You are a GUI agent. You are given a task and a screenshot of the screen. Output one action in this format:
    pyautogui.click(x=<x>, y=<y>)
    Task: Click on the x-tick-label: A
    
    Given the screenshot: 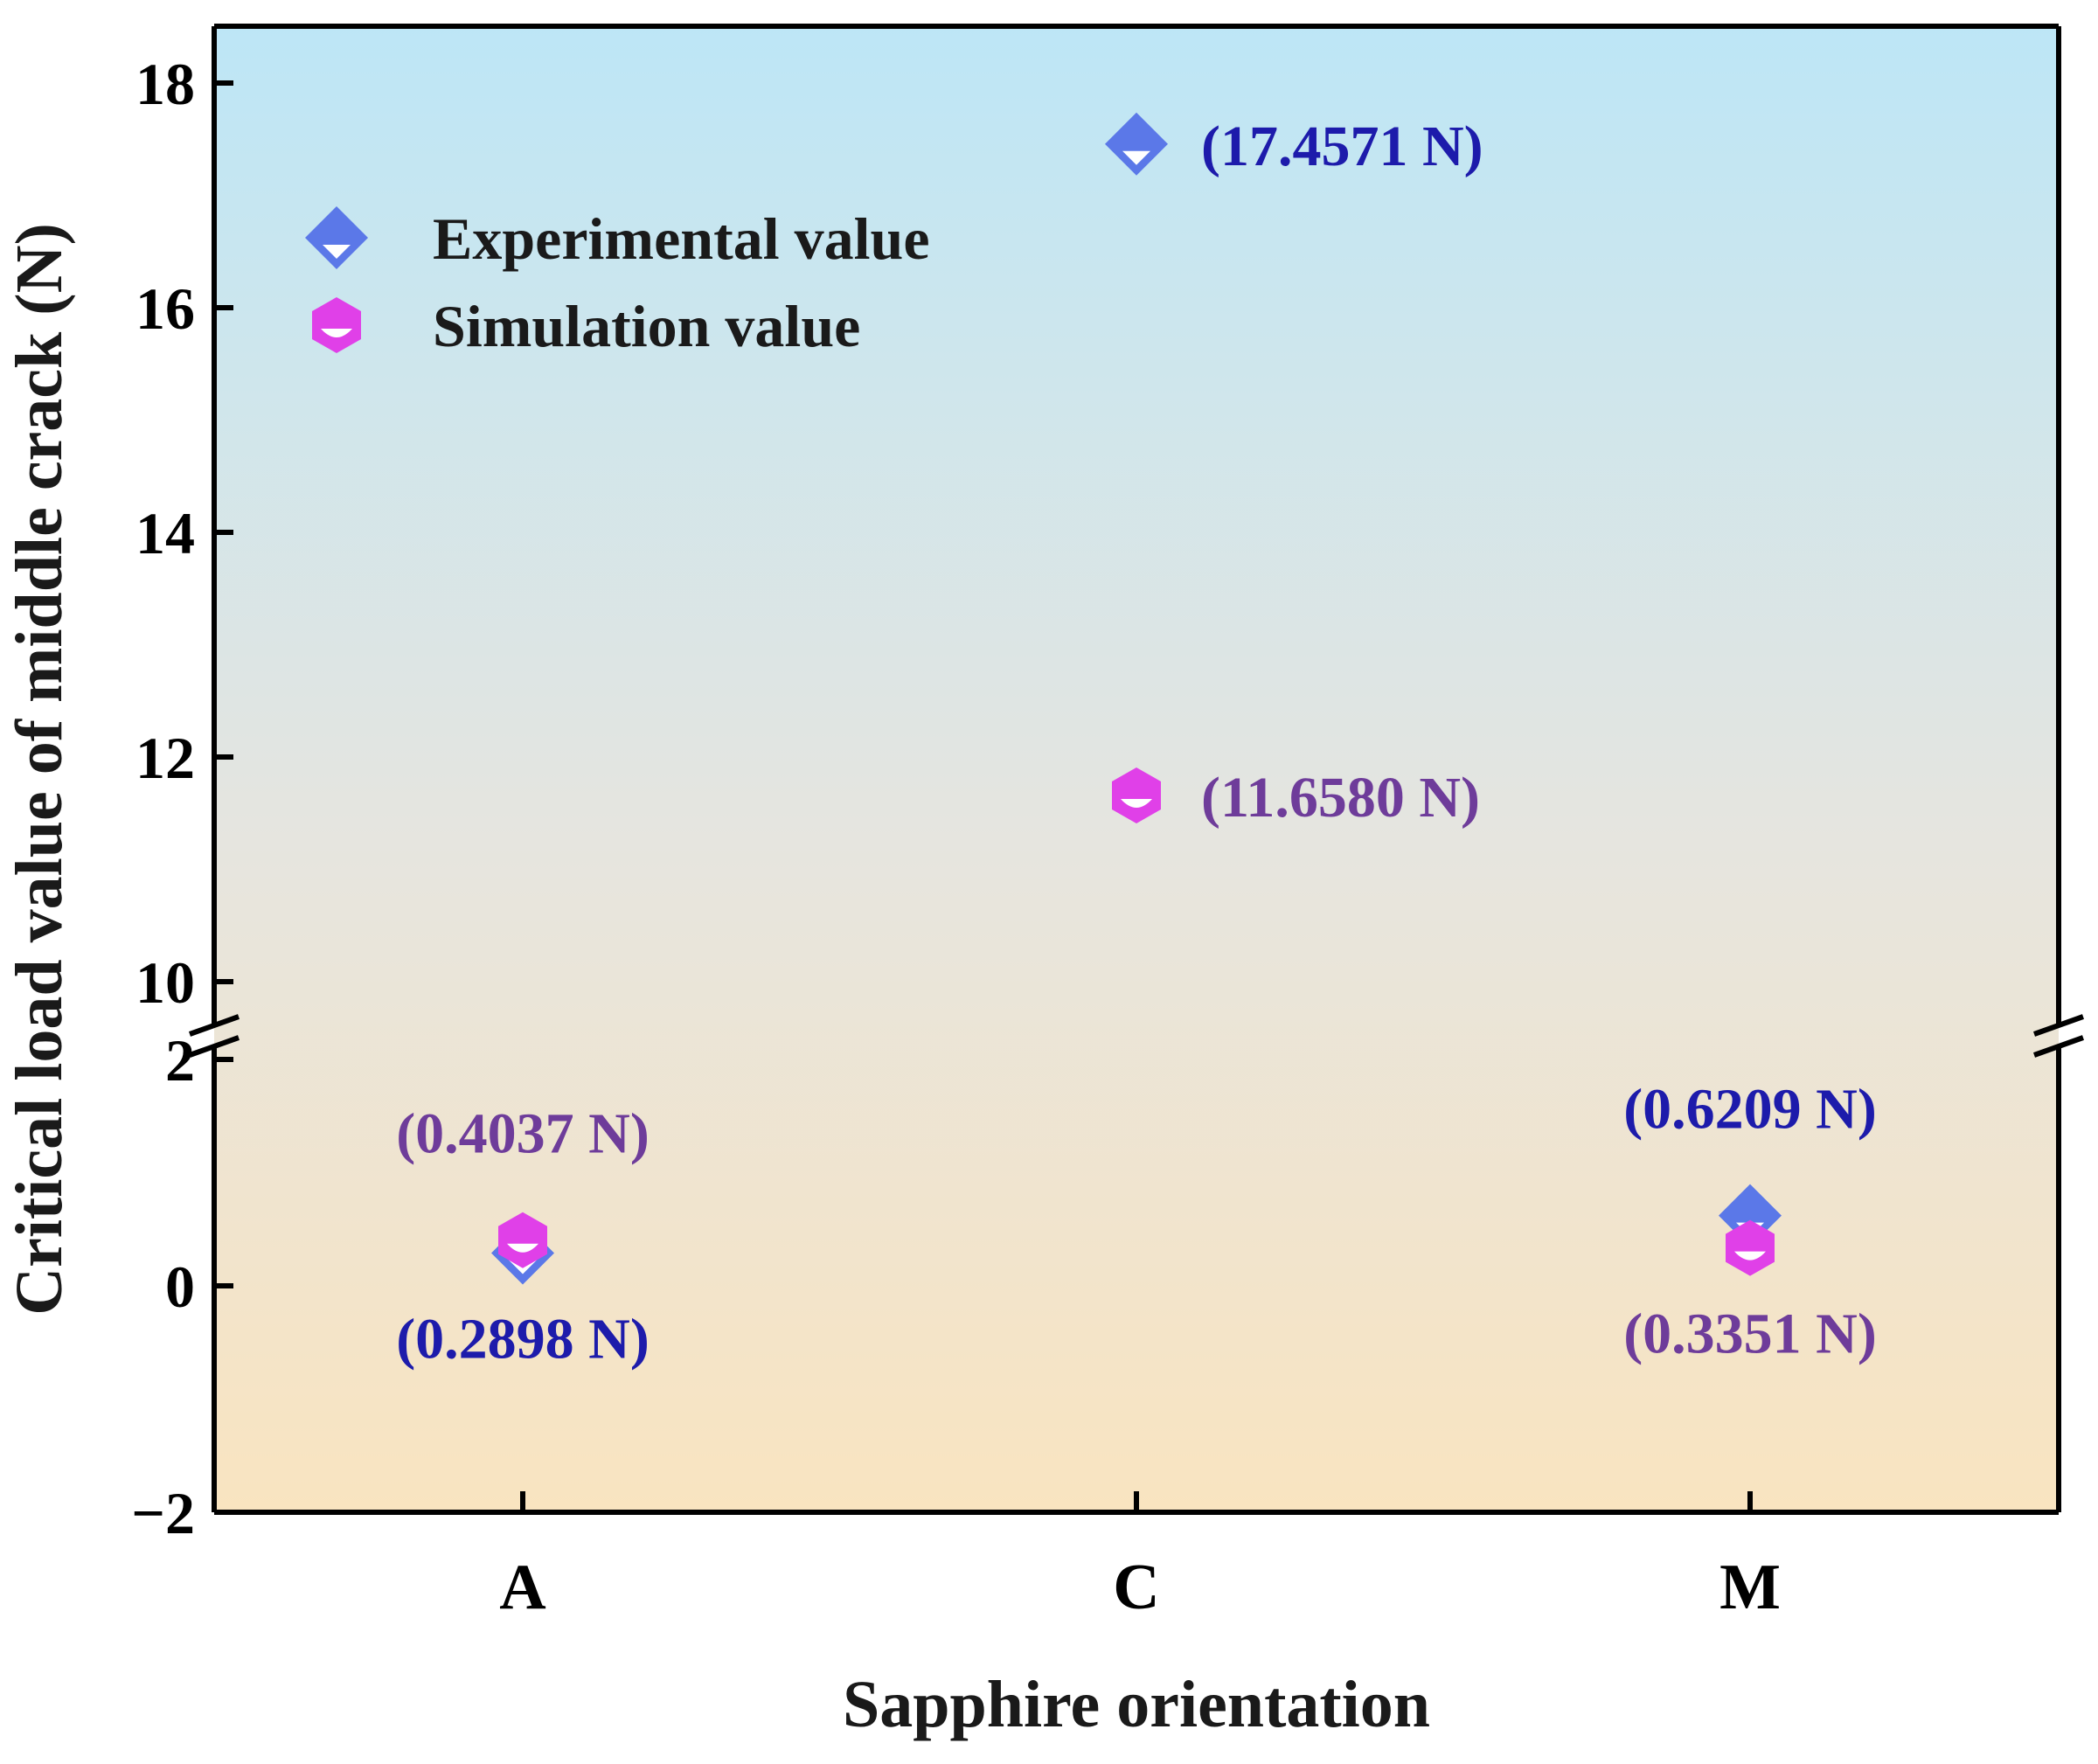 What is the action you would take?
    pyautogui.click(x=522, y=1587)
    